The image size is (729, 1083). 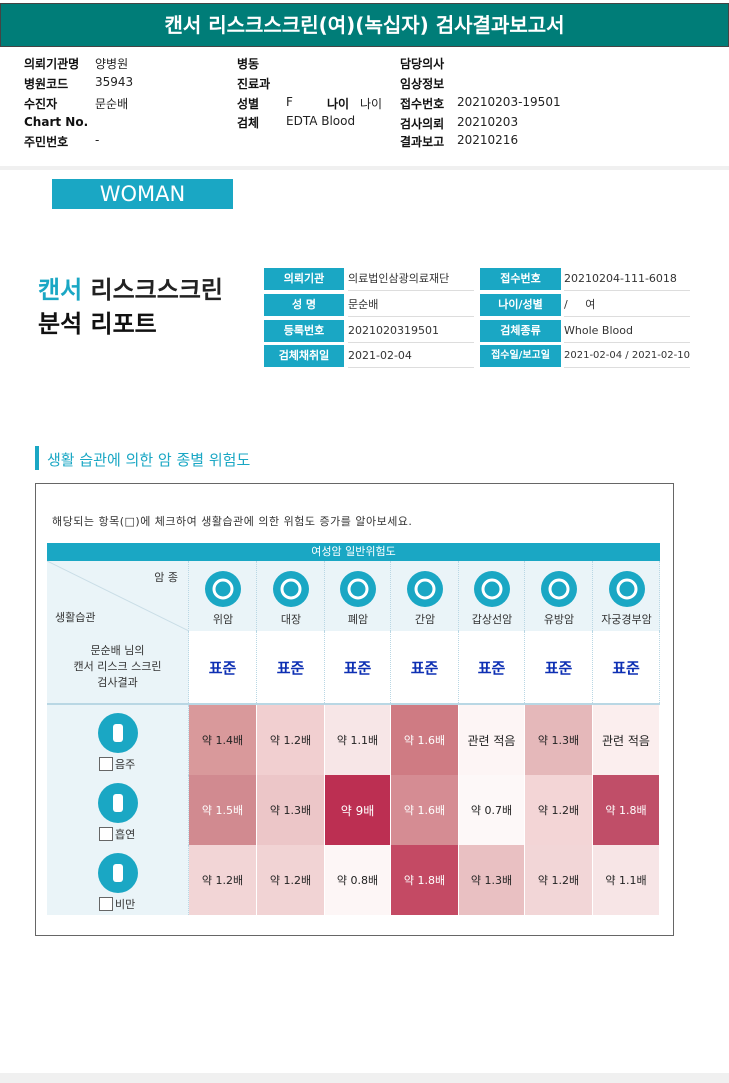 What do you see at coordinates (321, 121) in the screenshot?
I see `header-value: EDTA Blood` at bounding box center [321, 121].